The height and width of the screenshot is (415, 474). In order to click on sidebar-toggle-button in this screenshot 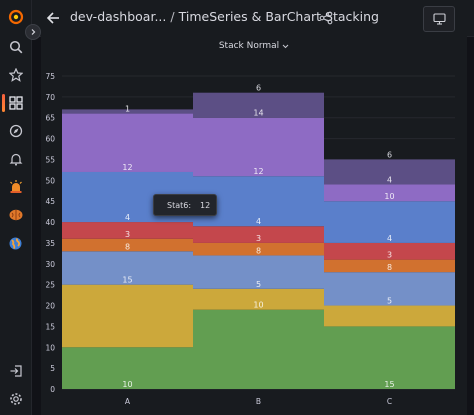, I will do `click(33, 32)`.